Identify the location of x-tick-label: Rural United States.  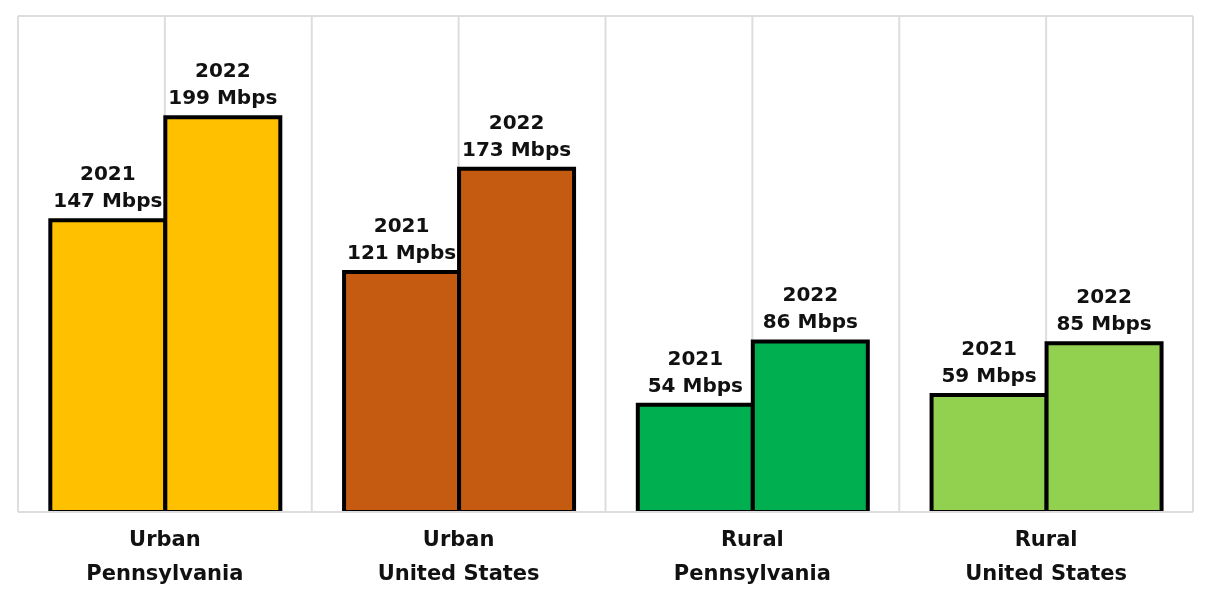
(1046, 556).